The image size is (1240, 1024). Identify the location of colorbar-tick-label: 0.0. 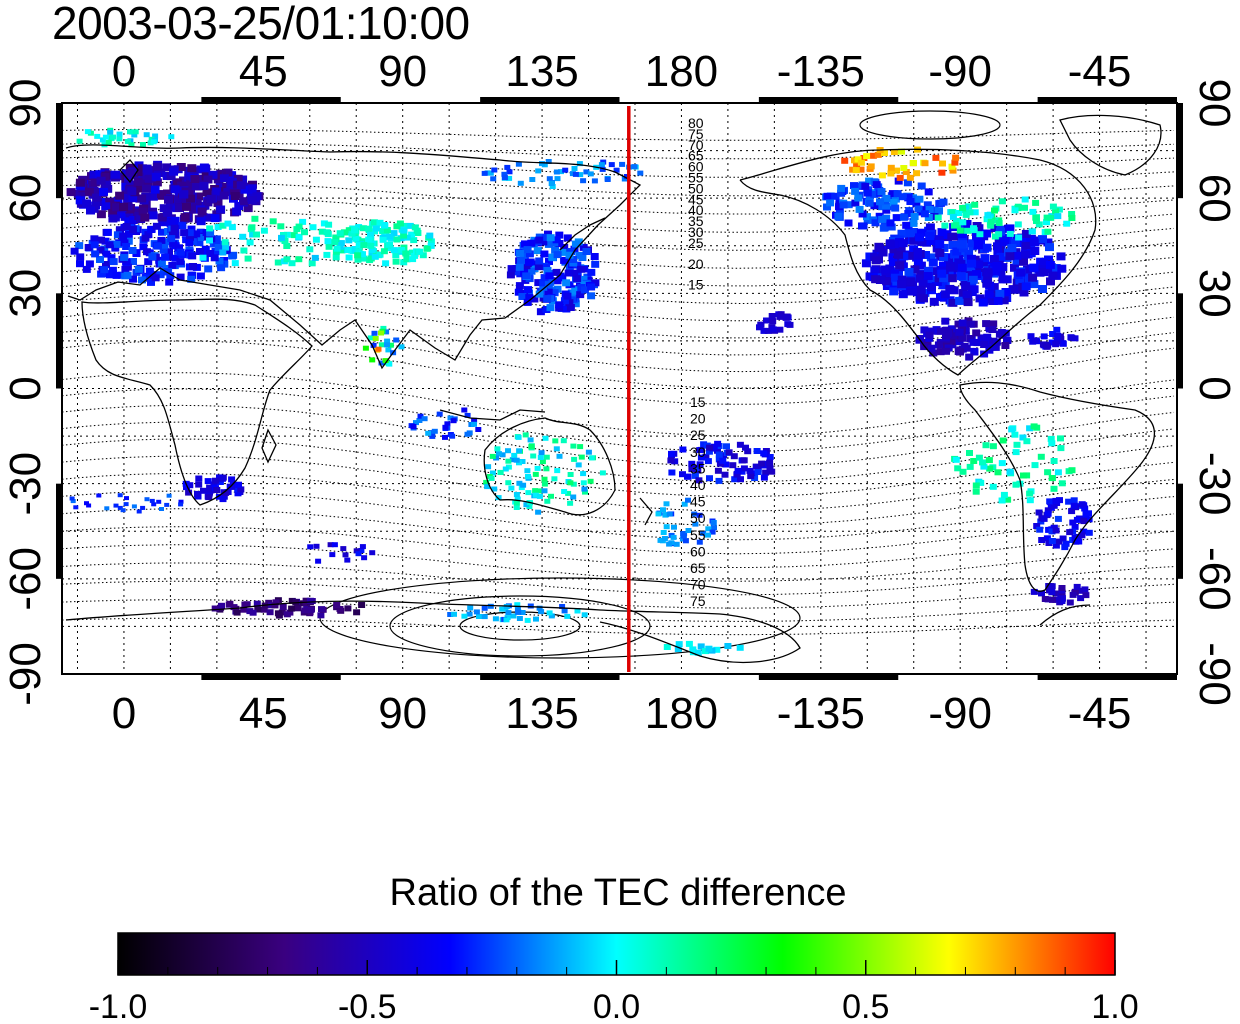
(616, 1006).